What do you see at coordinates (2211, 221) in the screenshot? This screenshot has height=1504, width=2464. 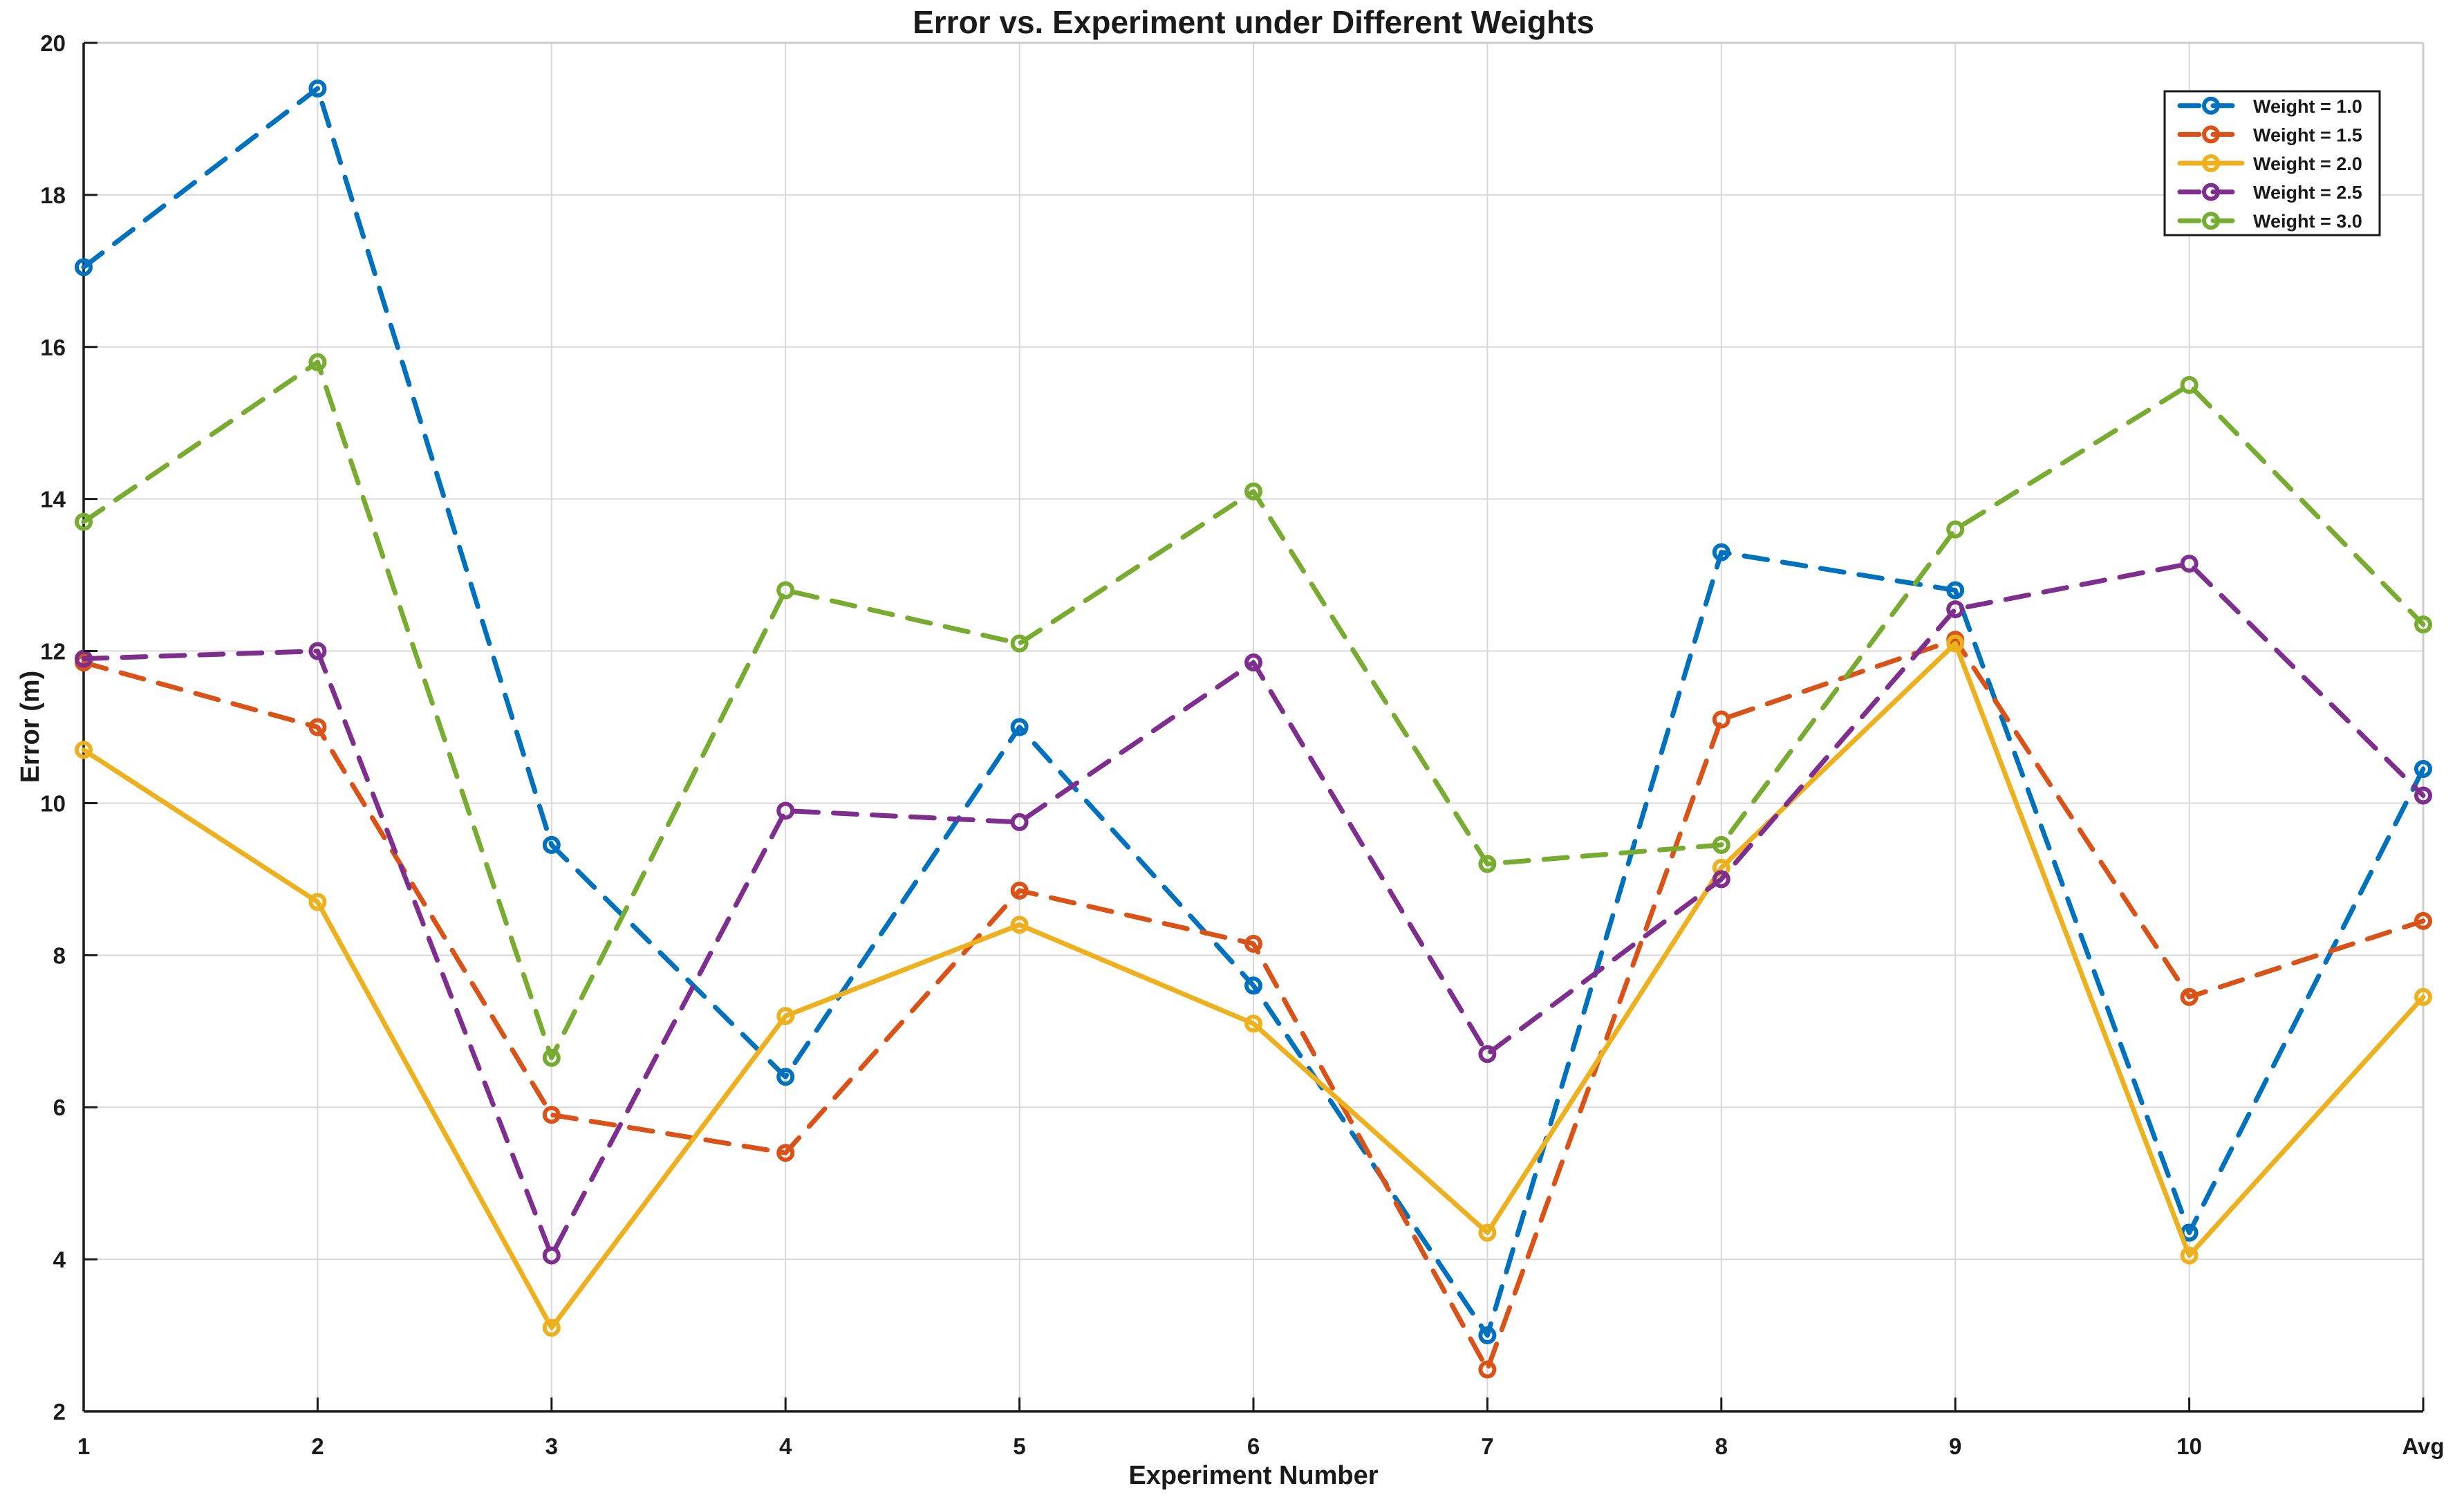 I see `legend-marker-Weight = 3.0` at bounding box center [2211, 221].